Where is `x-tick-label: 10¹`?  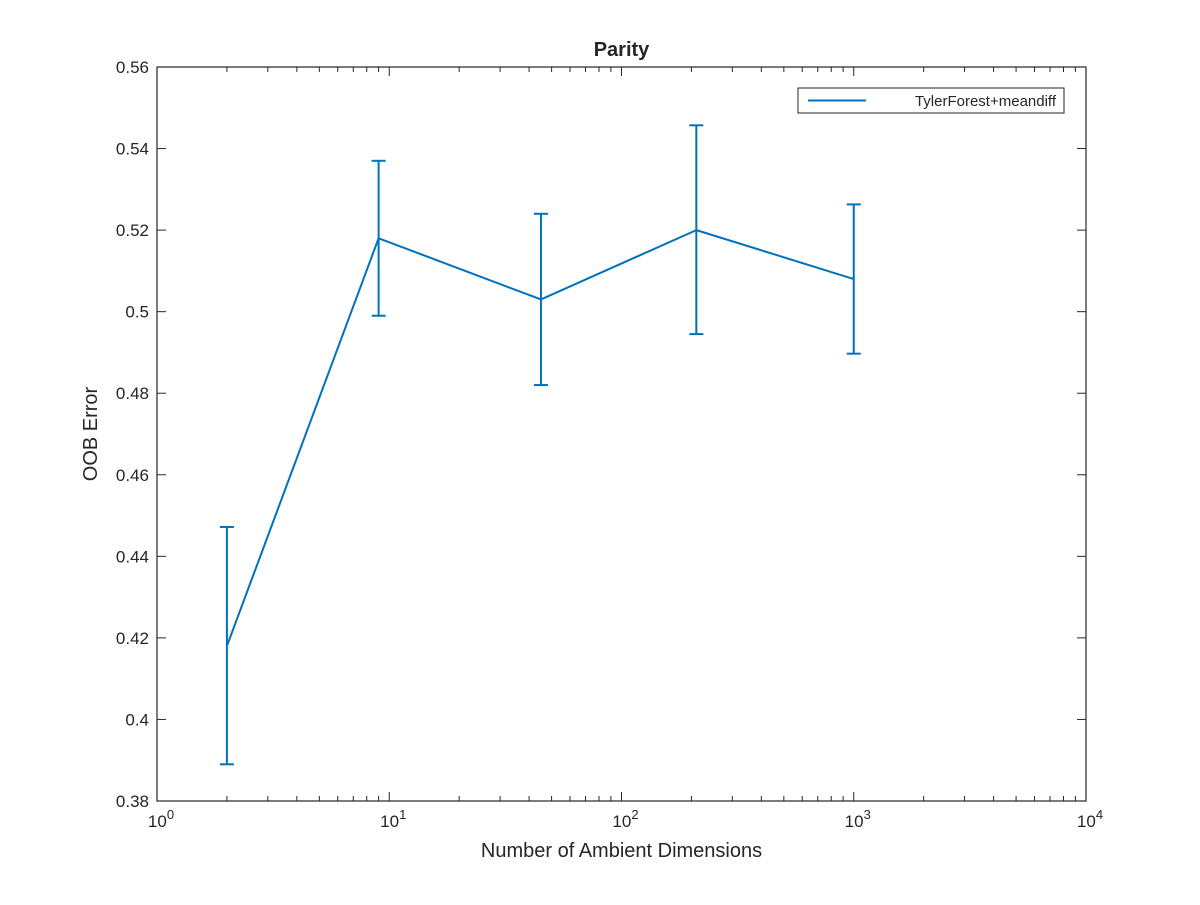 x-tick-label: 10¹ is located at coordinates (393, 819).